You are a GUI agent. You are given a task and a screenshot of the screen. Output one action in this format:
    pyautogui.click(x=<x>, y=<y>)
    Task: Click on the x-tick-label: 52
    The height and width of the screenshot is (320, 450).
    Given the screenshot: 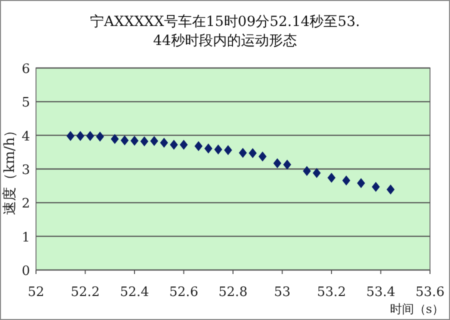 What is the action you would take?
    pyautogui.click(x=36, y=292)
    